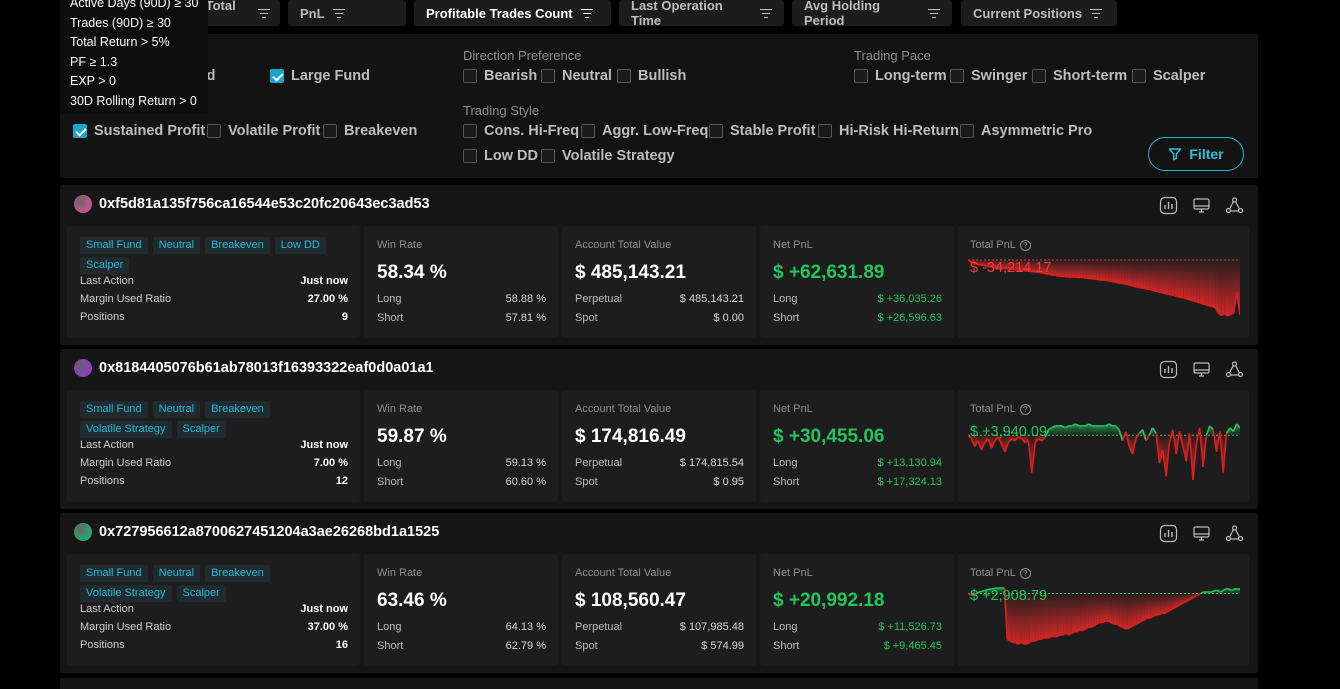 Image resolution: width=1340 pixels, height=689 pixels. What do you see at coordinates (608, 156) in the screenshot?
I see `checkbox-trading-style-6: Volatile Strategy` at bounding box center [608, 156].